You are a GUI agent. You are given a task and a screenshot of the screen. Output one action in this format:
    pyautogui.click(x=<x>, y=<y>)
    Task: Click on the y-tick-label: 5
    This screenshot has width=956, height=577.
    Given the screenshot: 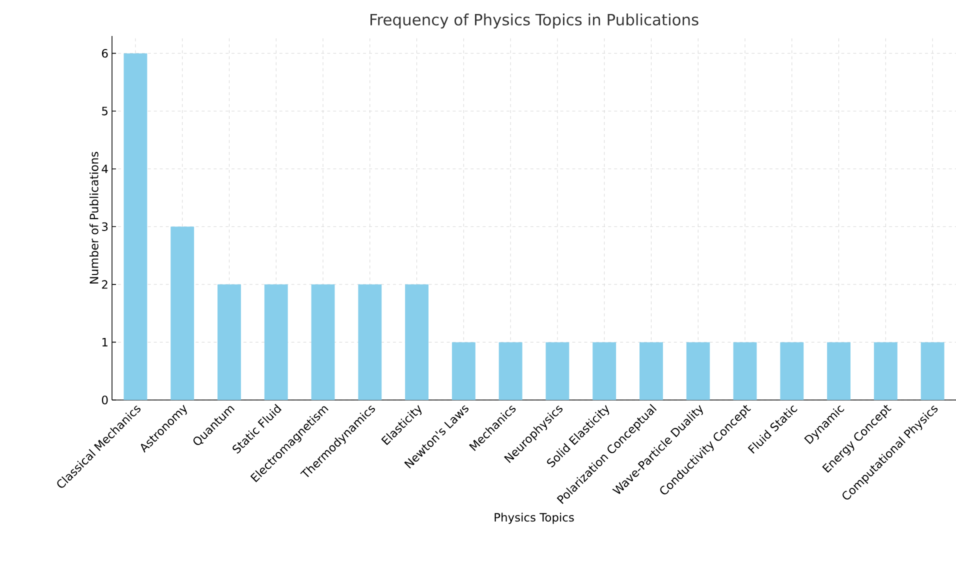 What is the action you would take?
    pyautogui.click(x=105, y=111)
    